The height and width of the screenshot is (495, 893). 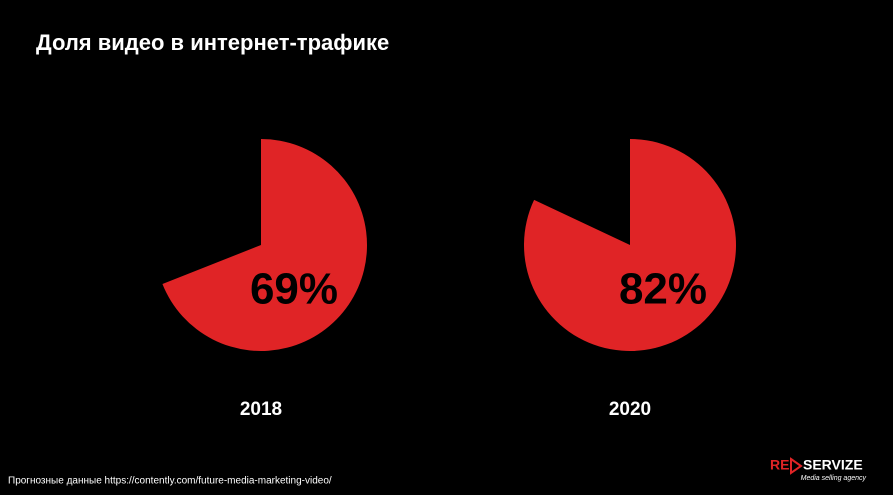 What do you see at coordinates (294, 289) in the screenshot?
I see `value-label: 69%` at bounding box center [294, 289].